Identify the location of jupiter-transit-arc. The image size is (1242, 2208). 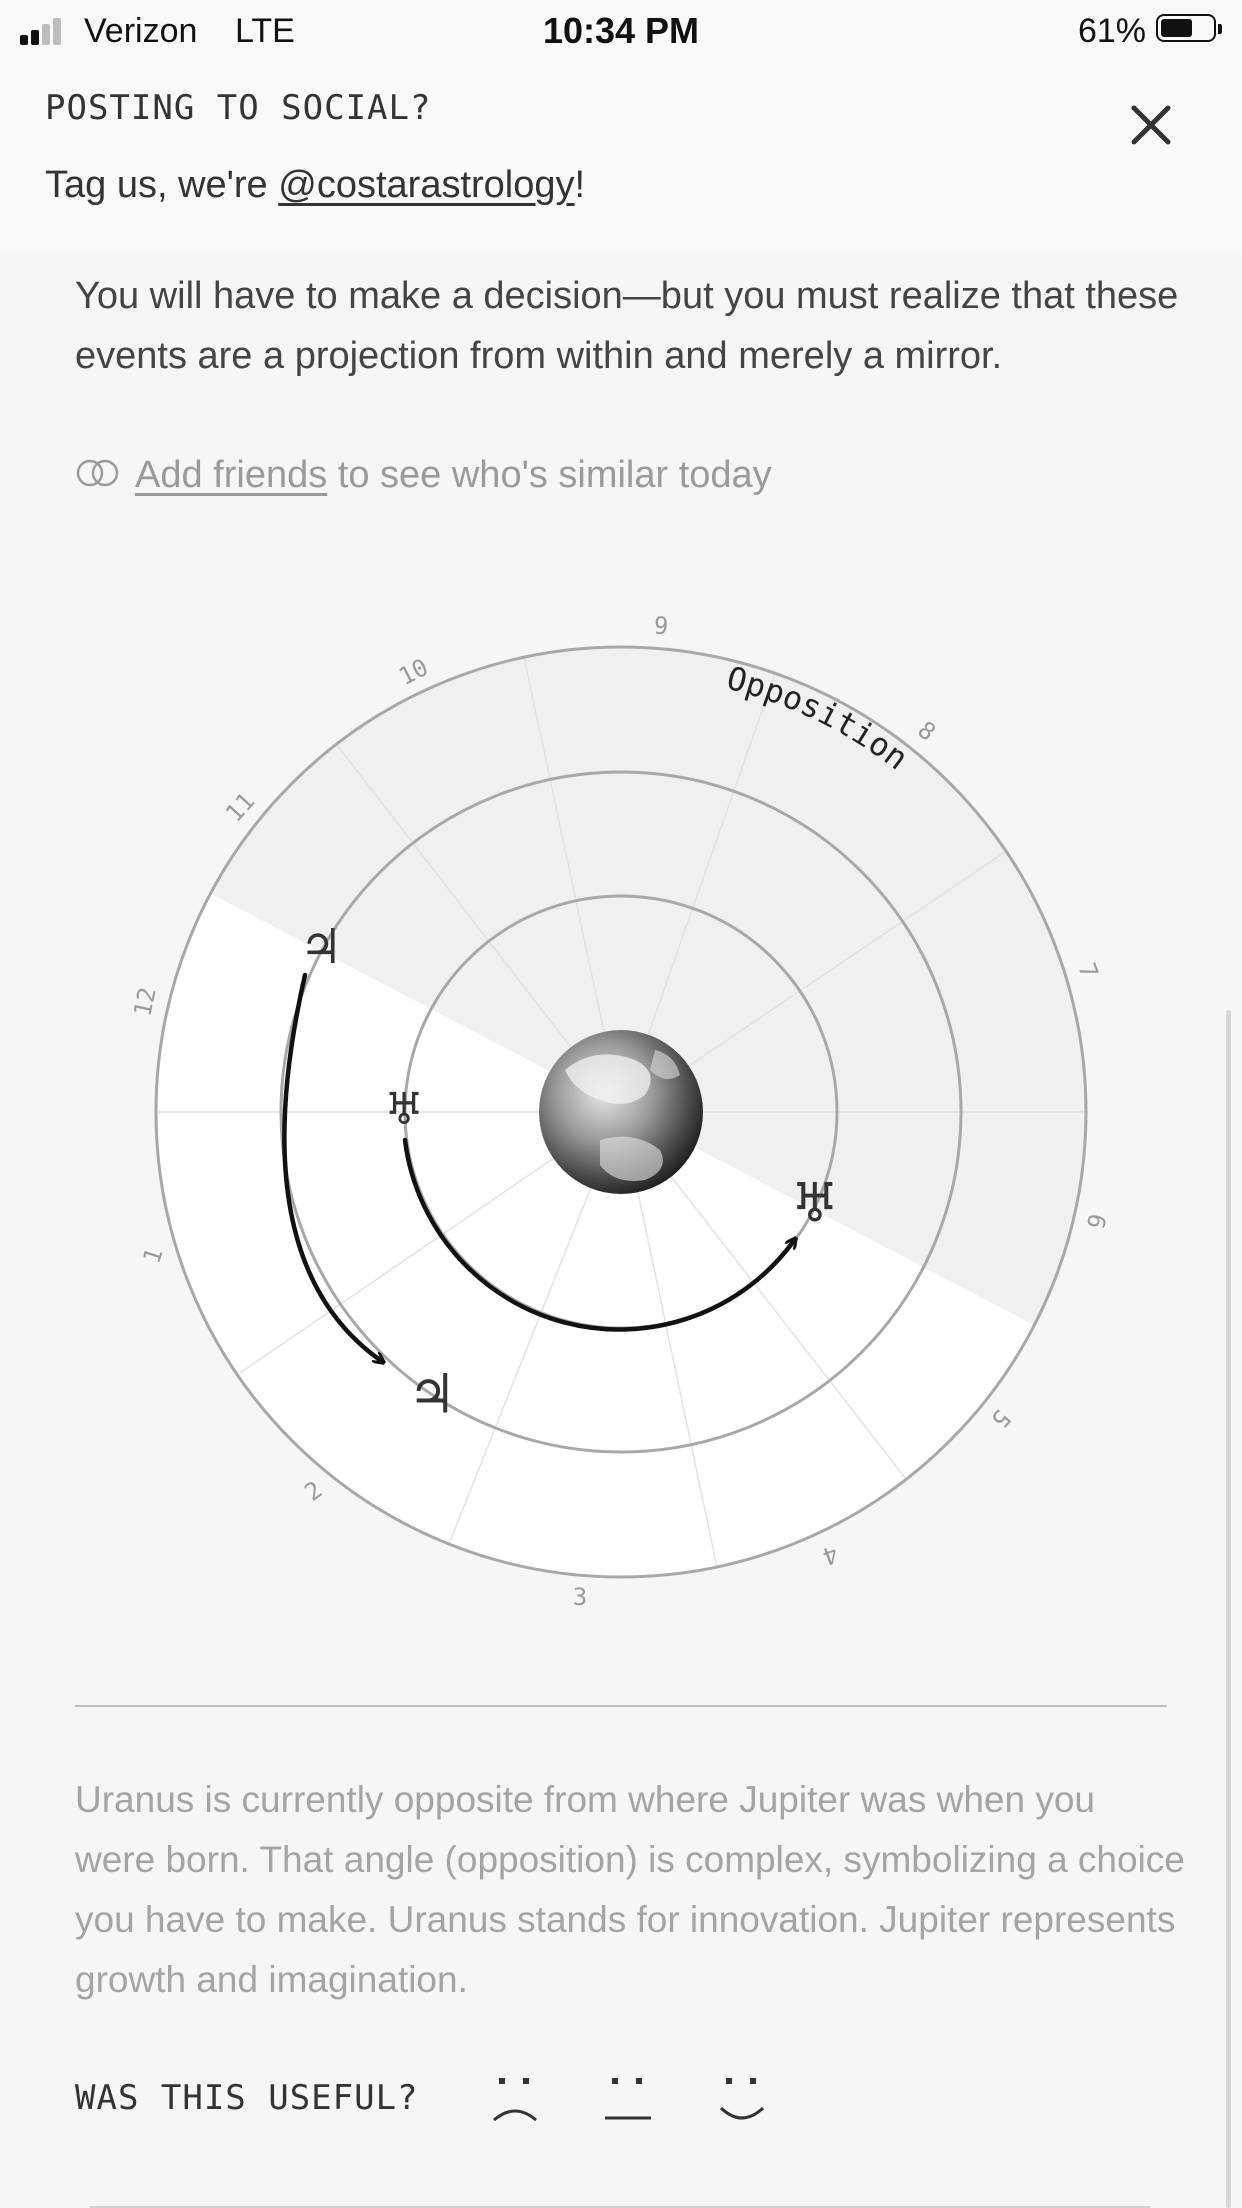
(331, 1166).